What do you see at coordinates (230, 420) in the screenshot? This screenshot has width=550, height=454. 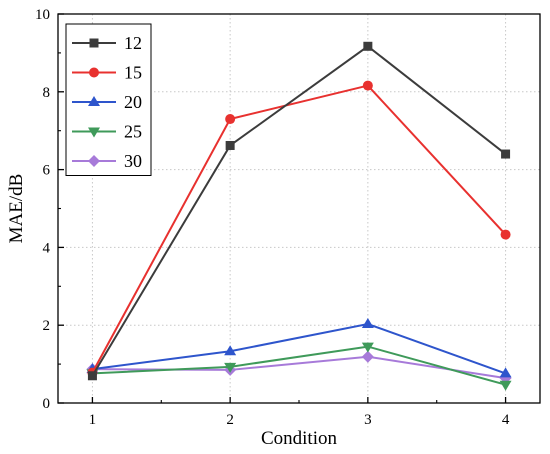 I see `x-tick-label: 2` at bounding box center [230, 420].